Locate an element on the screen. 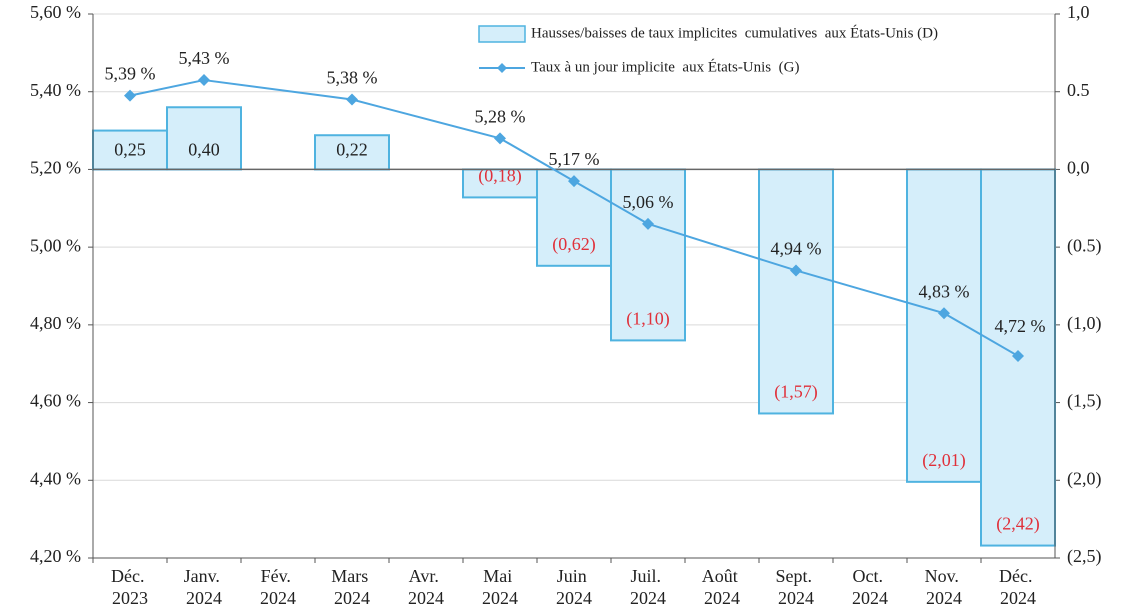 This screenshot has height=614, width=1123. y-tick-label: 5,60 % is located at coordinates (55, 12).